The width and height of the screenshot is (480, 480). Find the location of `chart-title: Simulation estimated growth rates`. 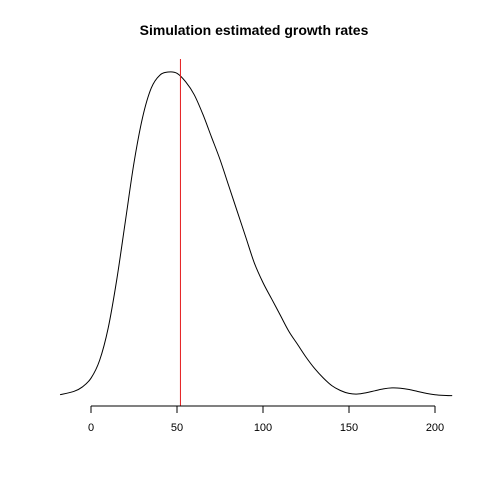

chart-title: Simulation estimated growth rates is located at coordinates (254, 30).